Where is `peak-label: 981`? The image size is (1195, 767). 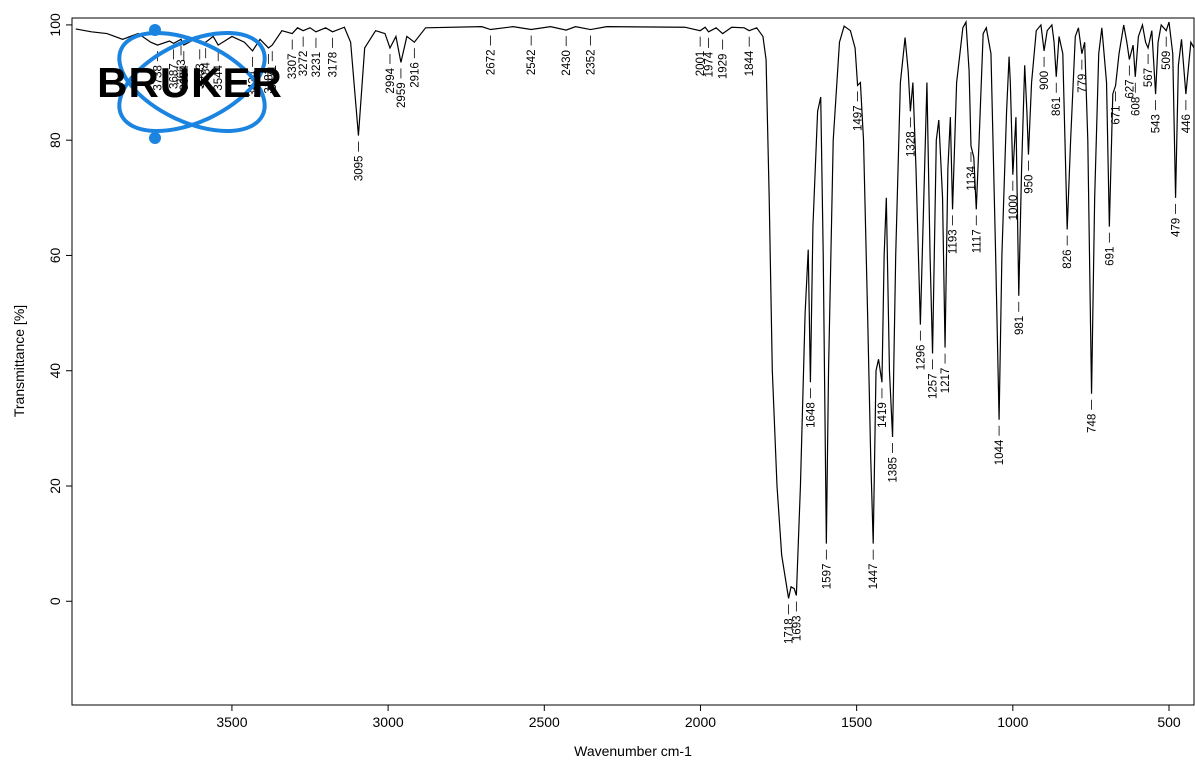 peak-label: 981 is located at coordinates (1020, 325).